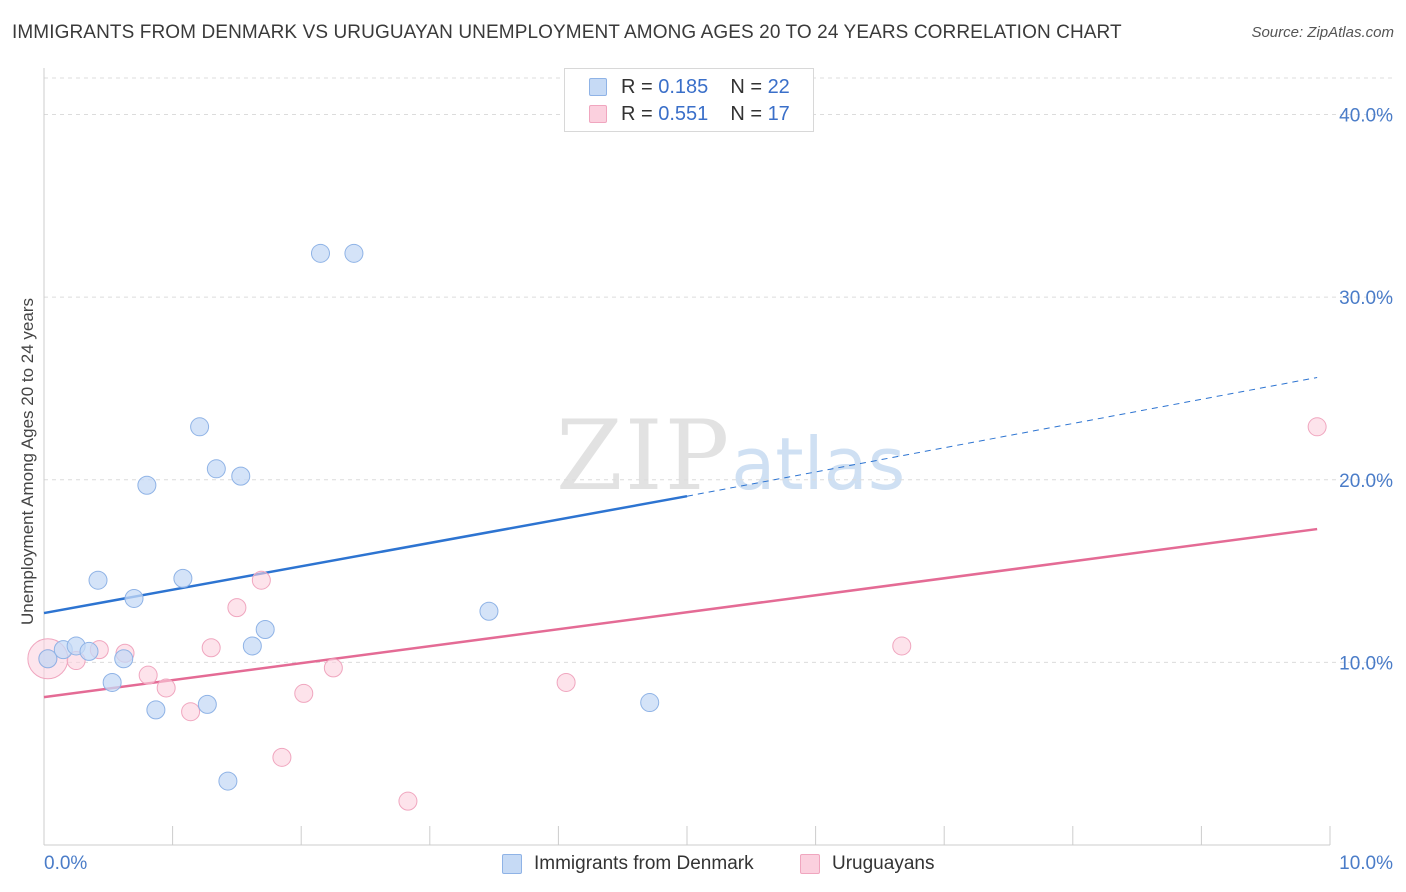 This screenshot has width=1406, height=892. What do you see at coordinates (683, 113) in the screenshot?
I see `legend-r-value-uruguay: 0.551` at bounding box center [683, 113].